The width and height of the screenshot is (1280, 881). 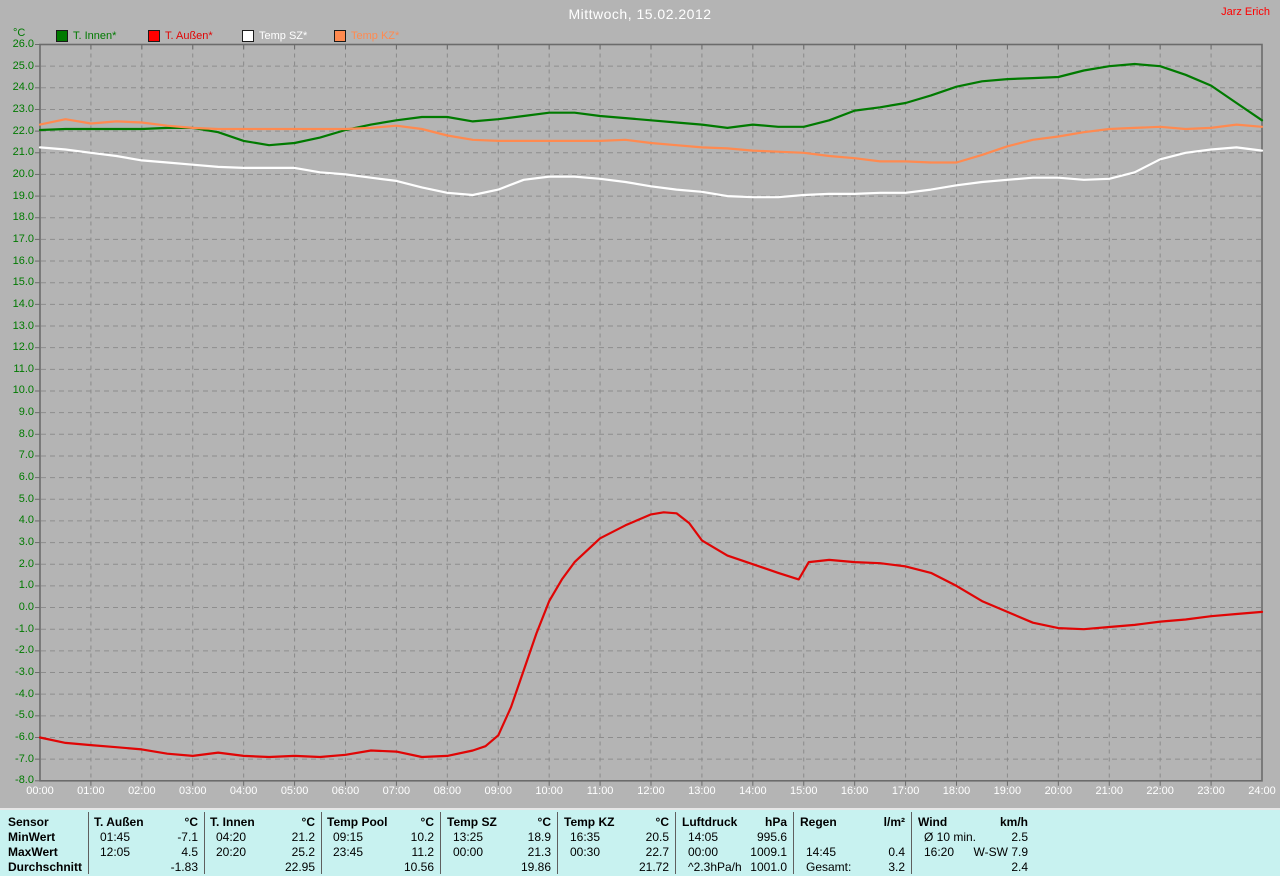 I want to click on legend-swatch-t-aussen-icon, so click(x=154, y=35).